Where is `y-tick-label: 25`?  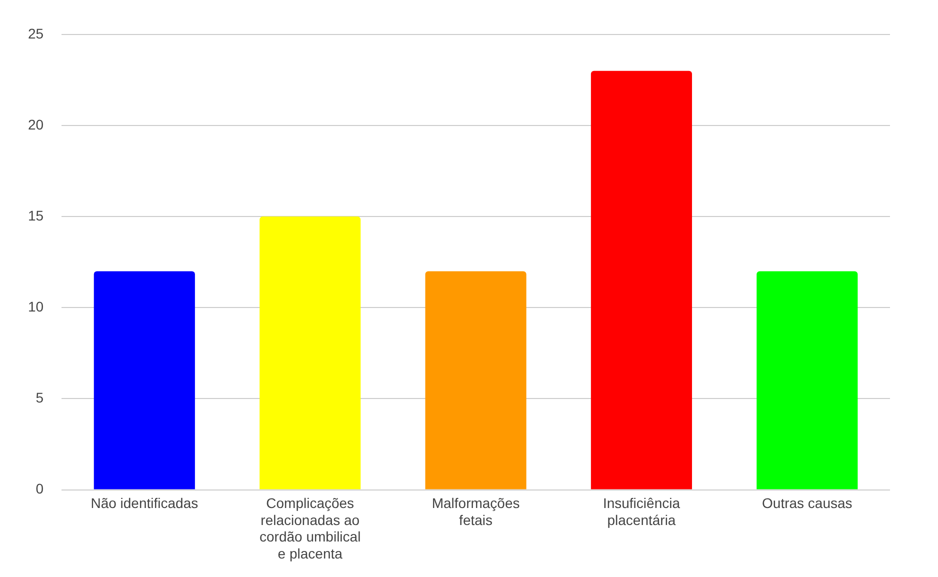 y-tick-label: 25 is located at coordinates (36, 33).